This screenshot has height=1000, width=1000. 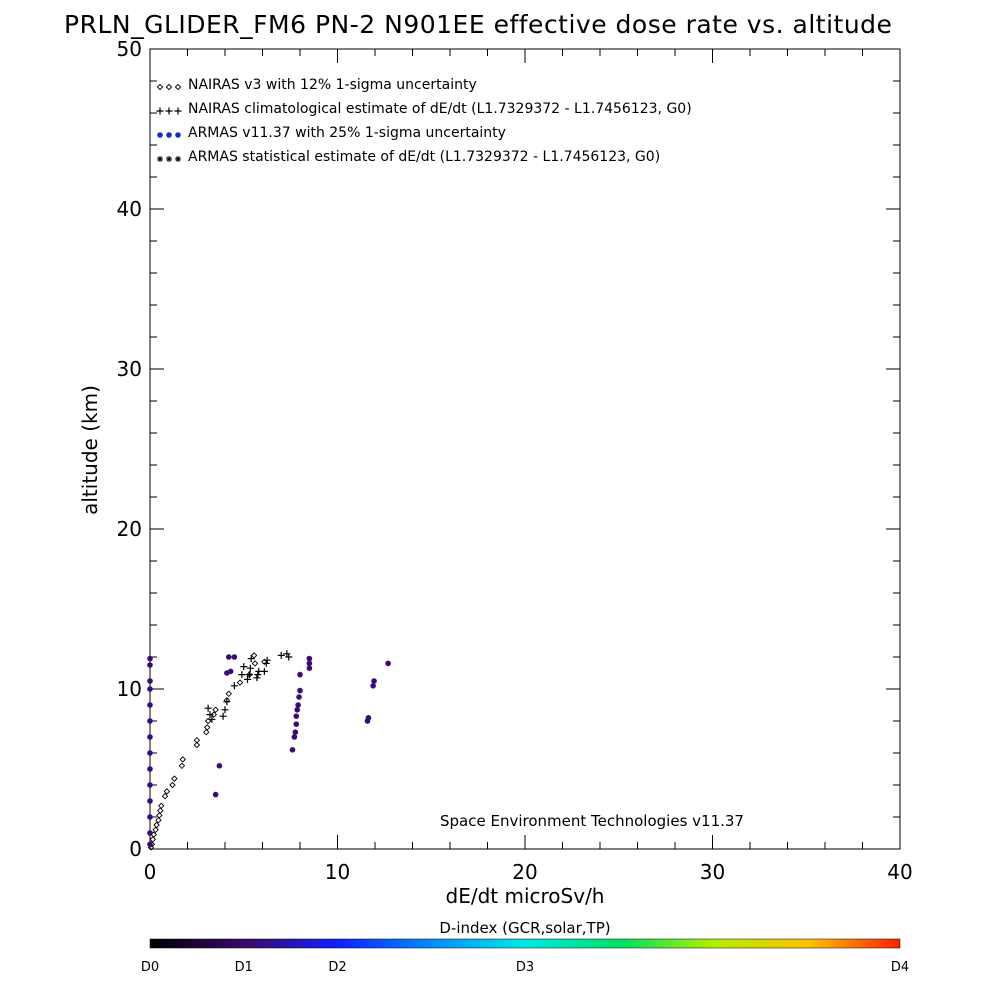 I want to click on colorbar-label: D0, so click(x=150, y=967).